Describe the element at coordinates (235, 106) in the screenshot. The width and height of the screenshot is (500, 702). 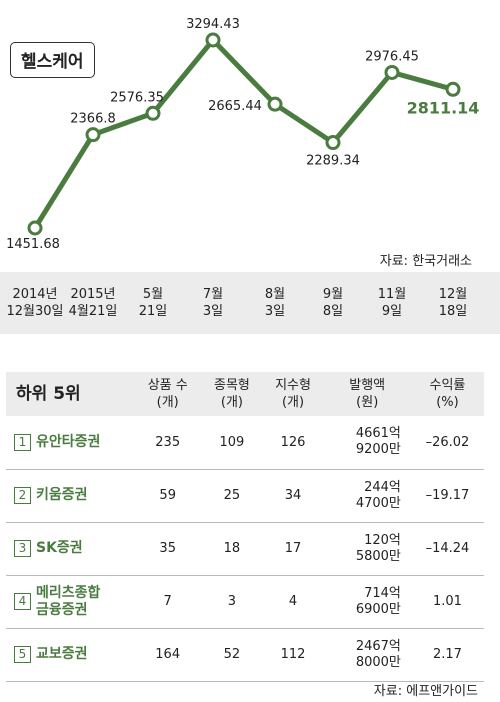
I see `data-label: 2665.44` at that location.